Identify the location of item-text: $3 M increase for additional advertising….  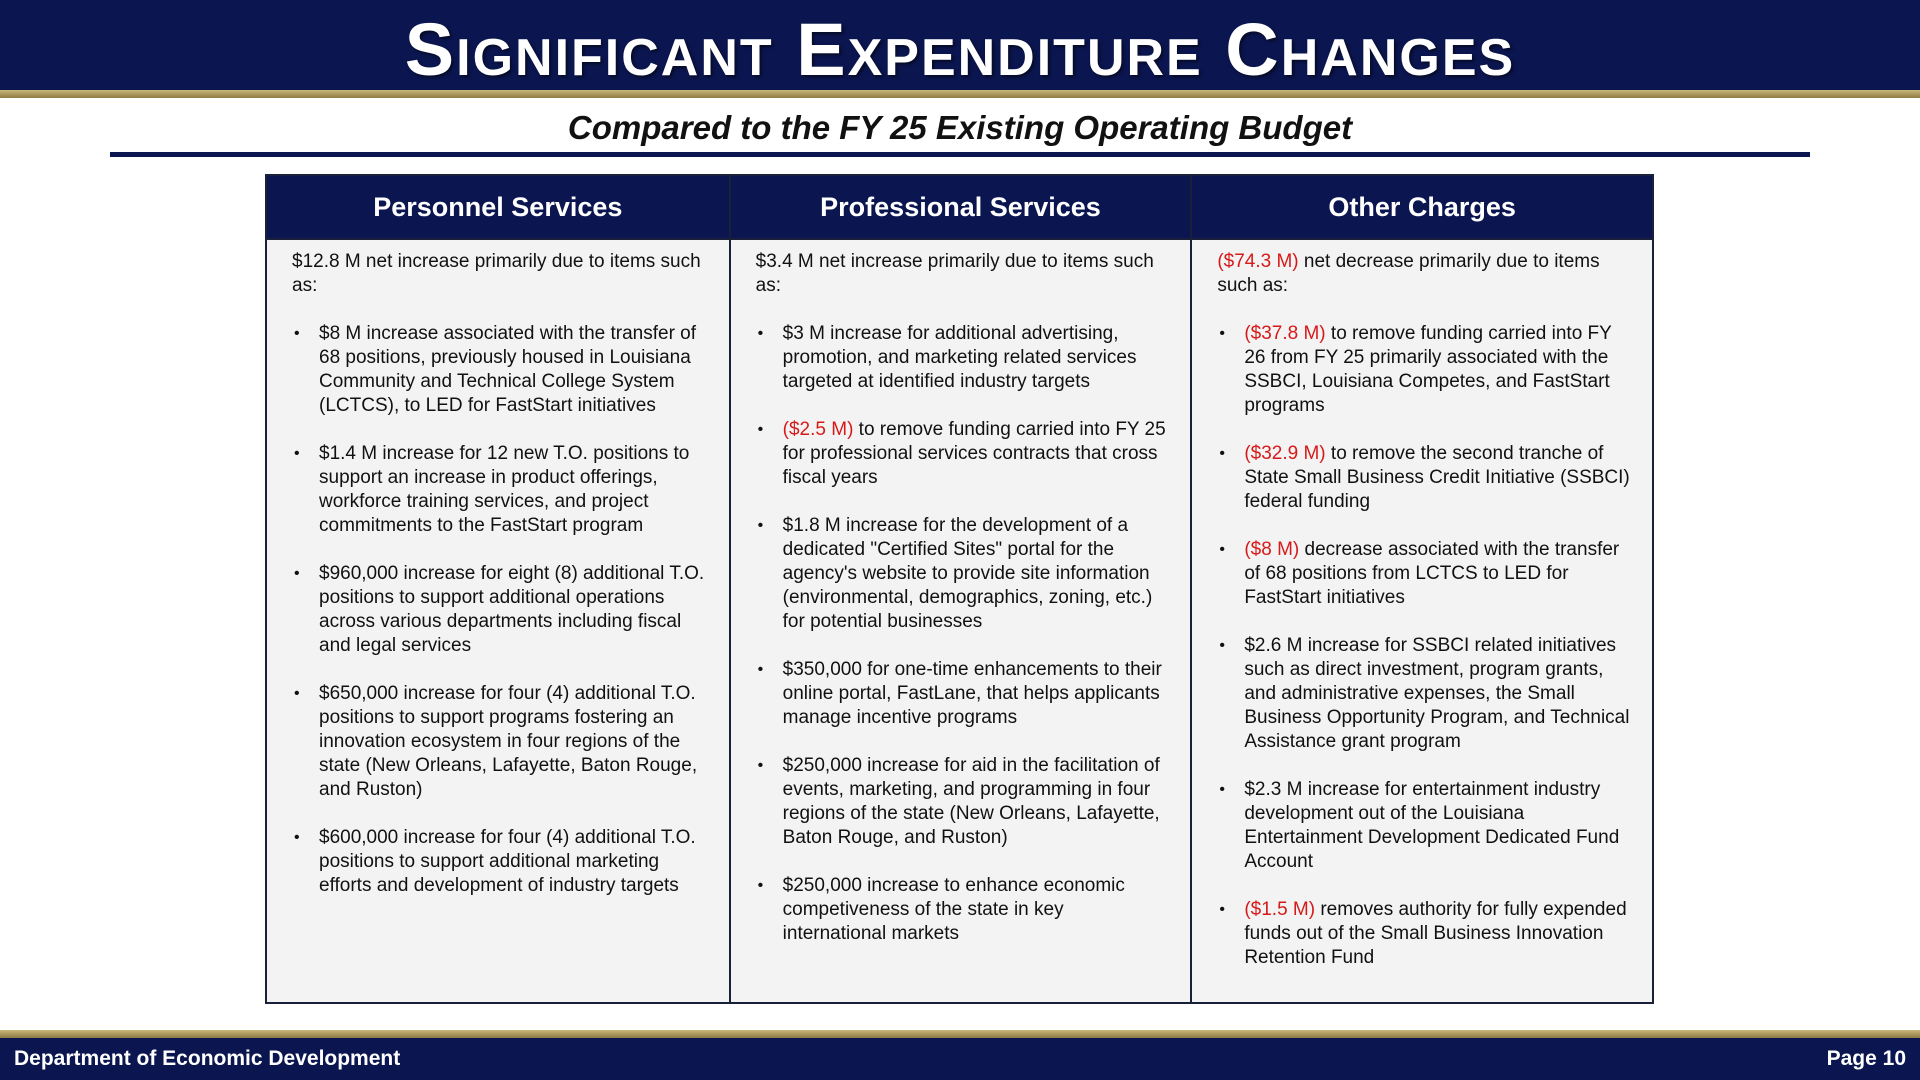
(959, 357).